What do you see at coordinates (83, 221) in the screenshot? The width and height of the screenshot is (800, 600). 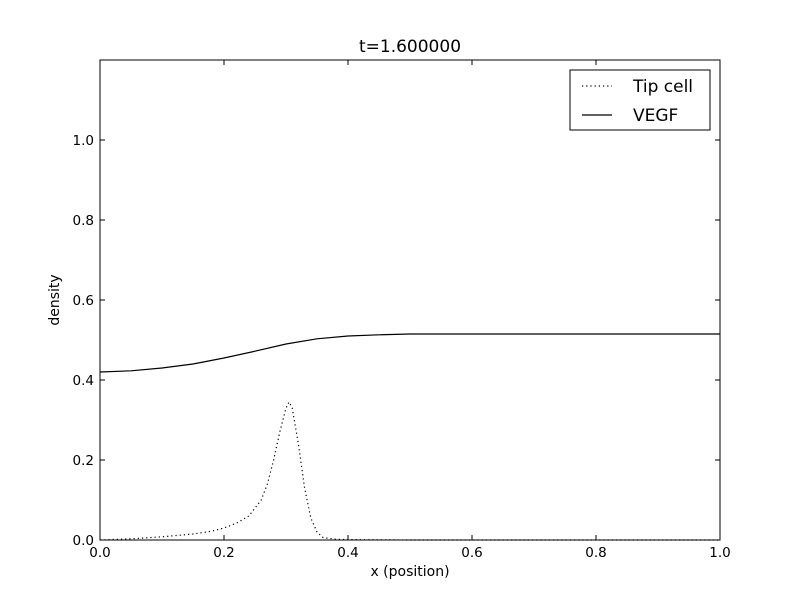 I see `y-tick-label: 0.8` at bounding box center [83, 221].